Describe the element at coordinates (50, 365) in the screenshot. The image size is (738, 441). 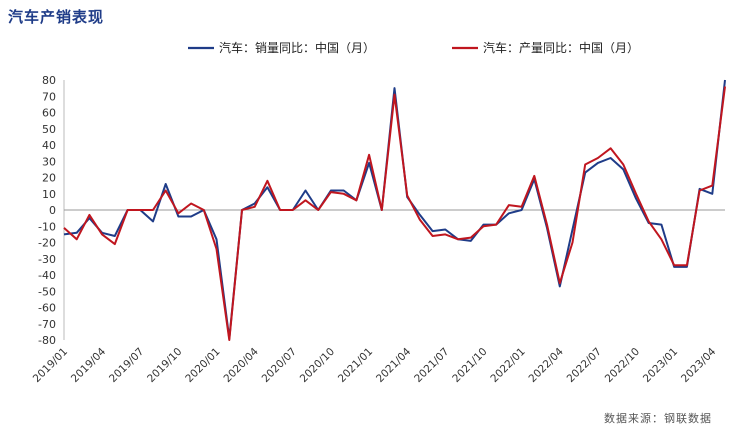
I see `x-tick-label: 2019/01` at that location.